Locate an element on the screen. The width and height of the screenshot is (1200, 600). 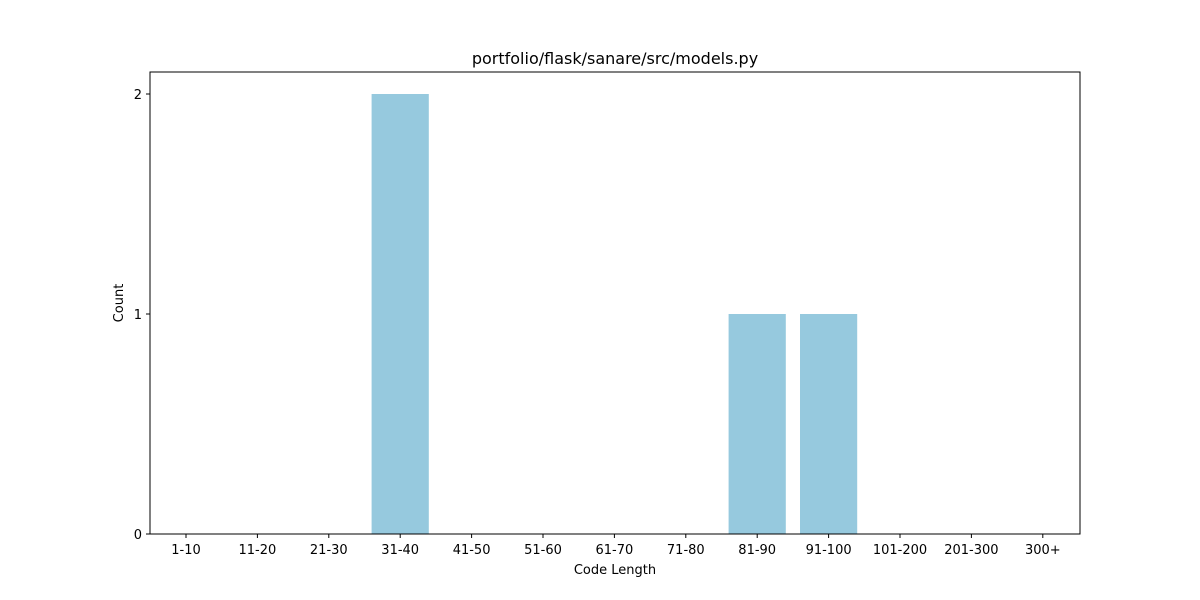
y-axis-ticks: 0 1 2 is located at coordinates (142, 315).